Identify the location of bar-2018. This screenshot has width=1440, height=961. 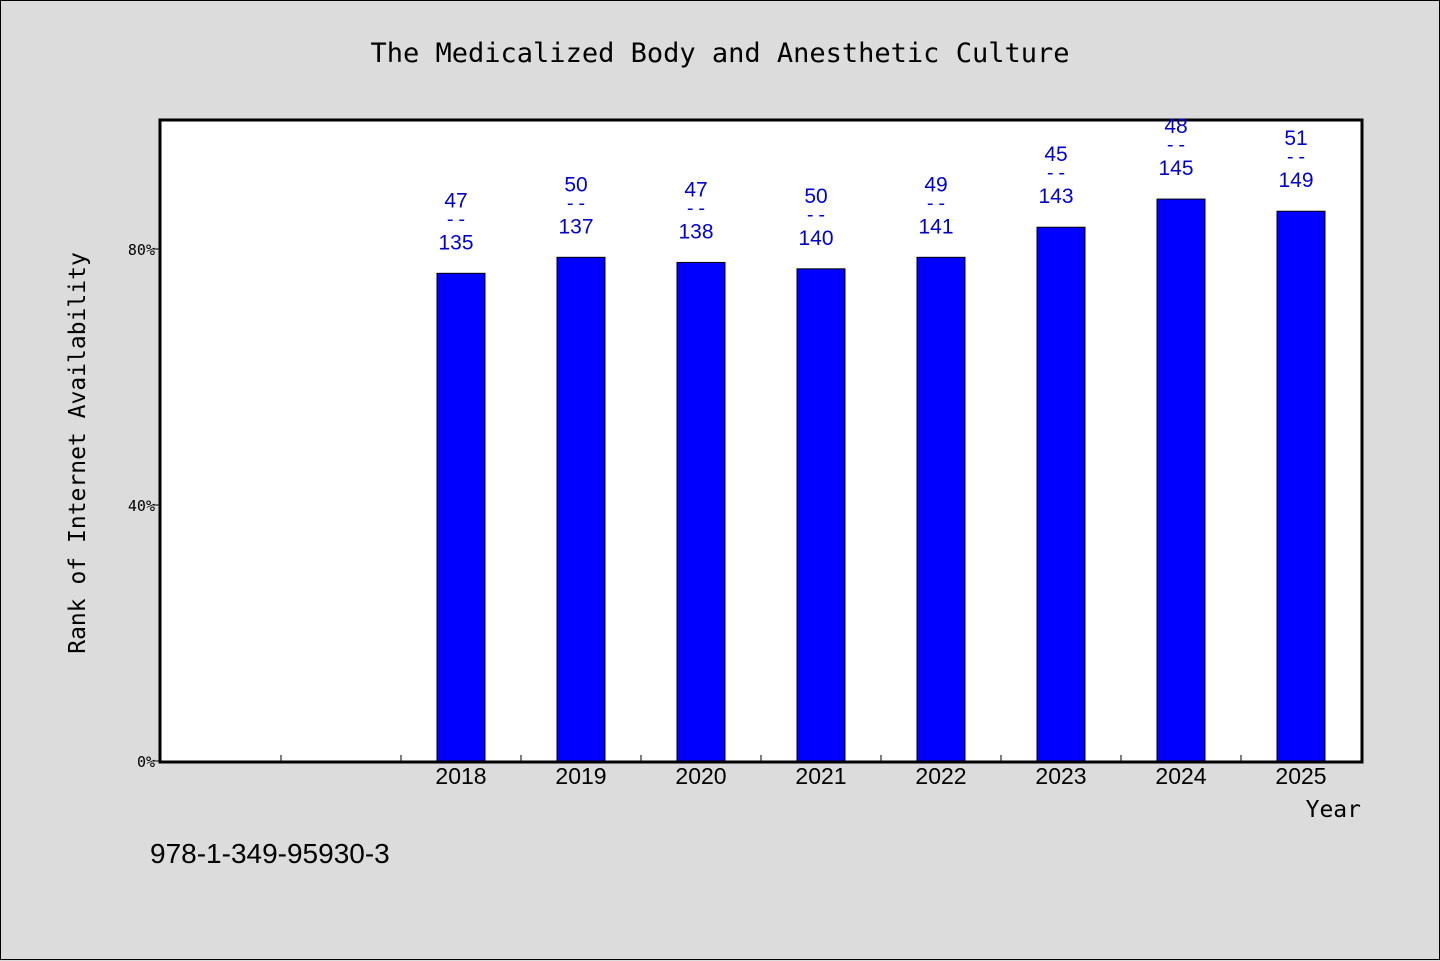
(461, 517).